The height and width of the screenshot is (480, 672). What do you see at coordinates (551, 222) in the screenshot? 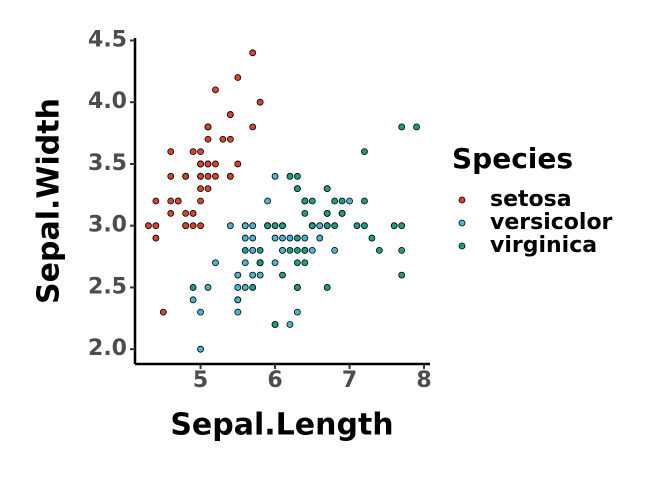
I see `legend-label: versicolor` at bounding box center [551, 222].